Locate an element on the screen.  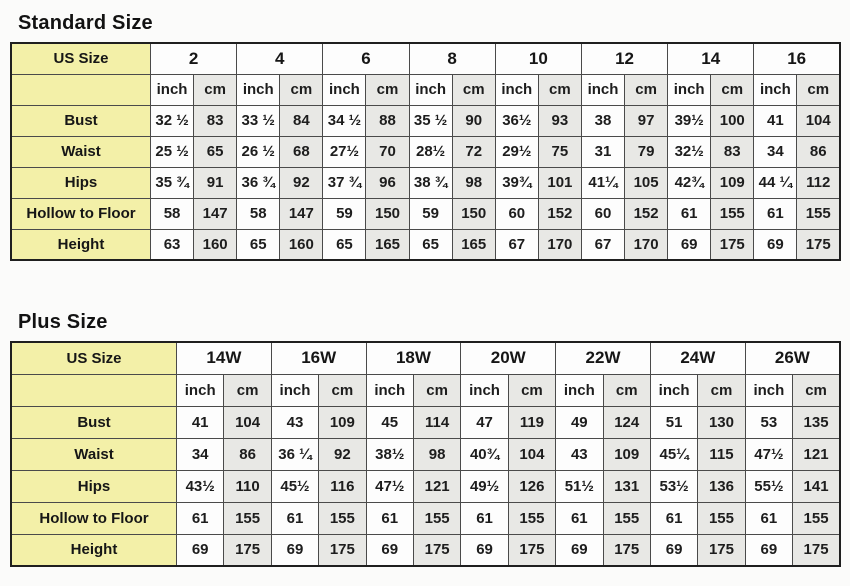
inch-value-cell: 36 ¾ is located at coordinates (258, 182).